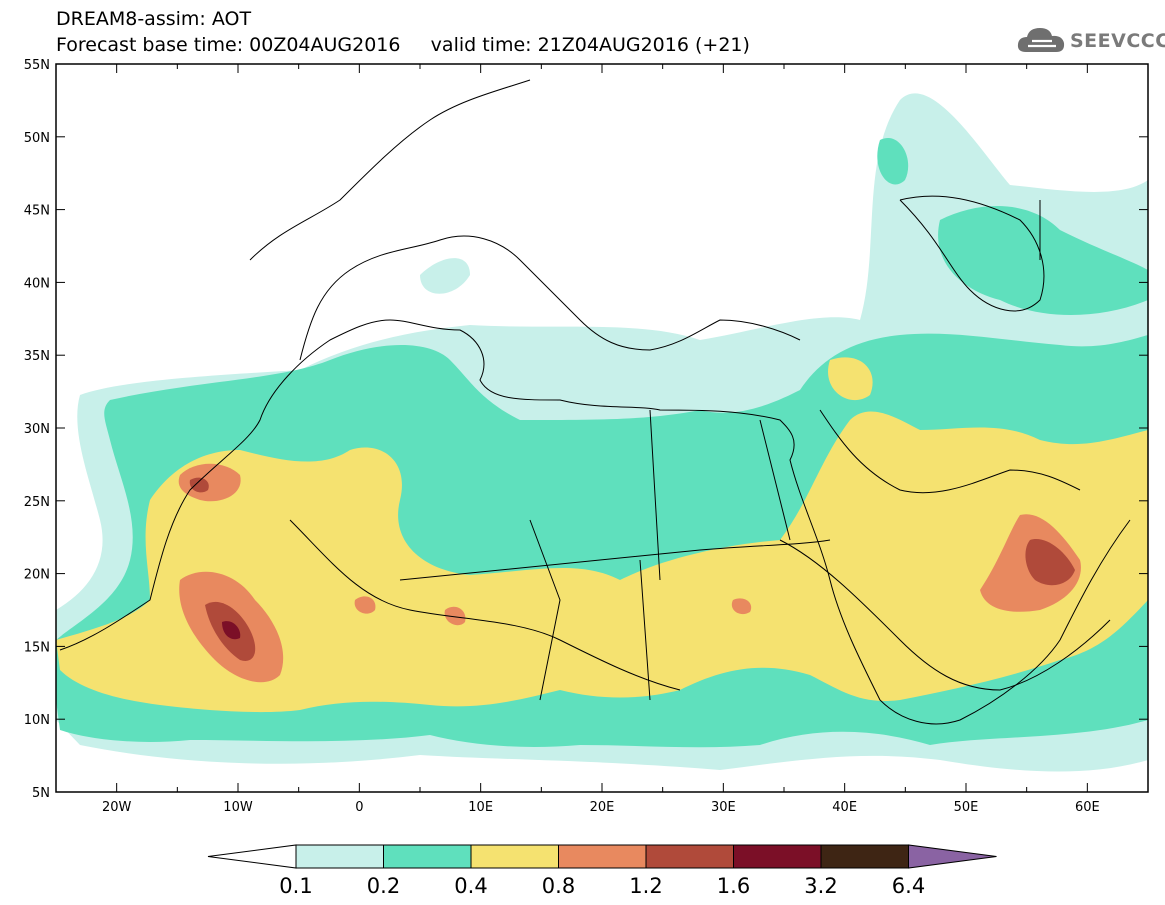 This screenshot has width=1165, height=905. Describe the element at coordinates (470, 886) in the screenshot. I see `colorbar-level-label: 0.4` at that location.